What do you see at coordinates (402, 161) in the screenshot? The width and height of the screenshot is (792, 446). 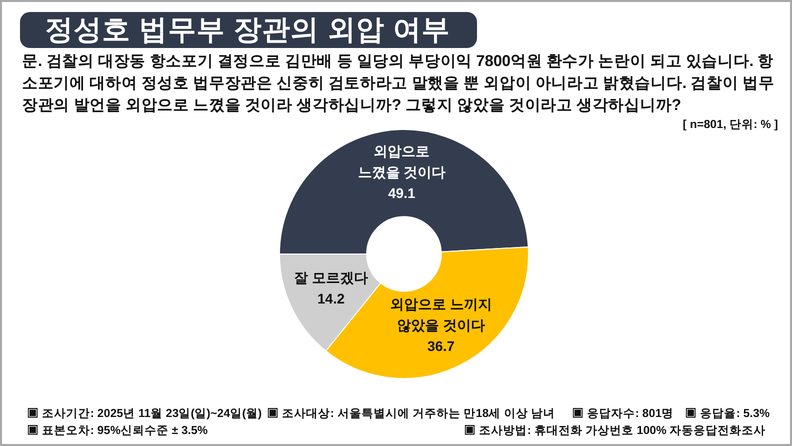 I see `slice-label: 외압으로 느꼈을 것이다` at bounding box center [402, 161].